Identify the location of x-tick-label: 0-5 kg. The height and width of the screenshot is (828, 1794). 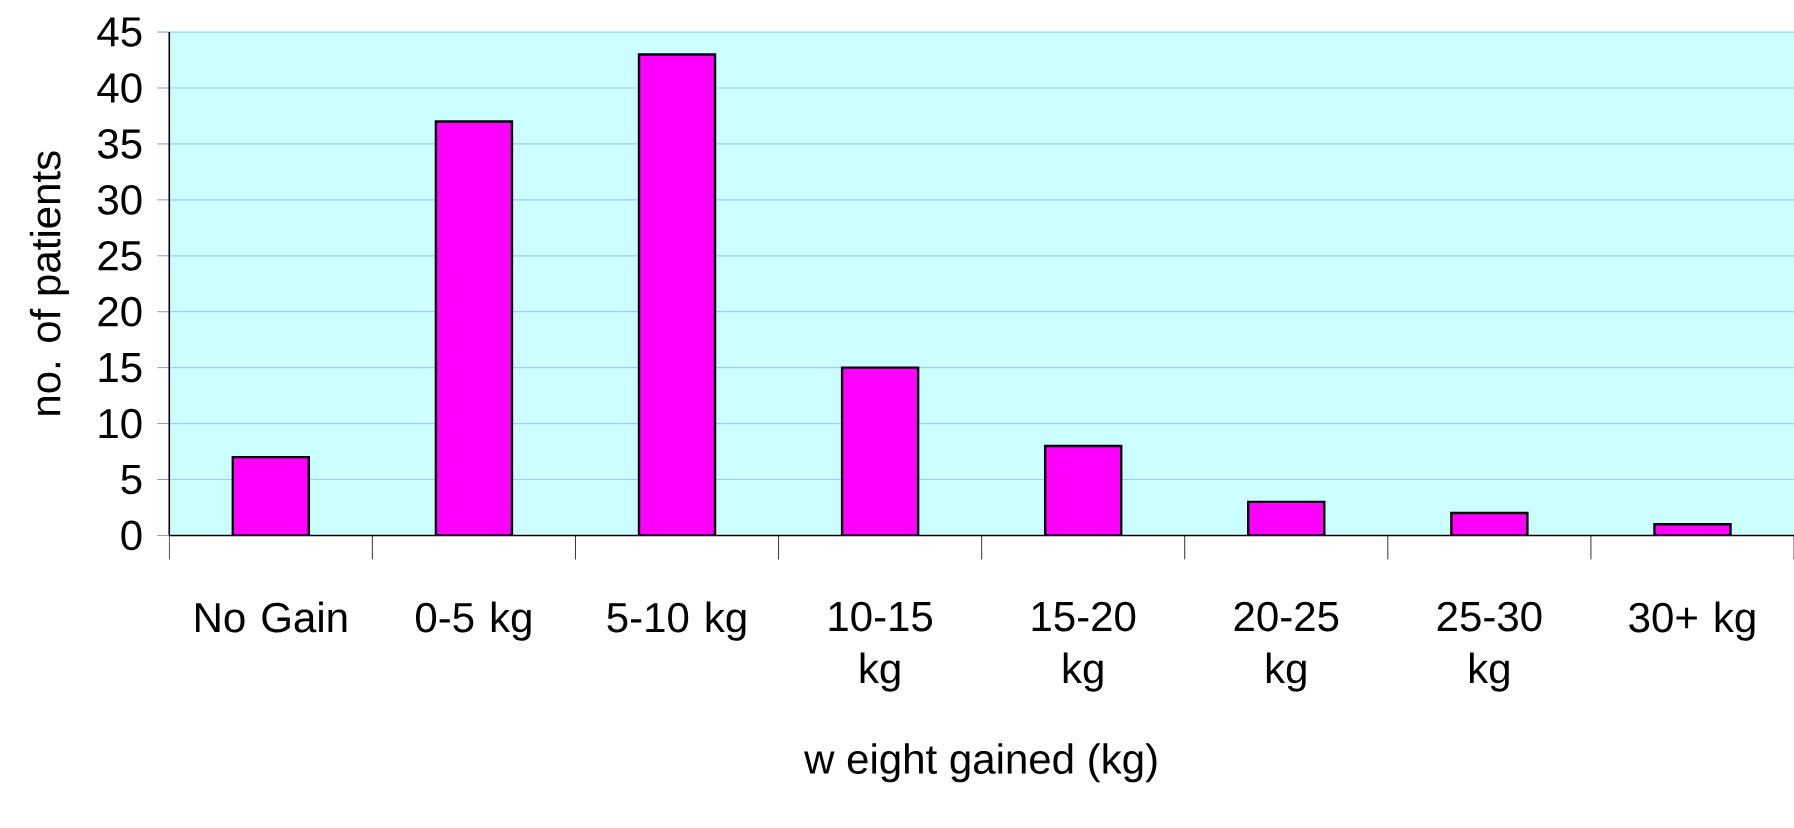
(473, 621).